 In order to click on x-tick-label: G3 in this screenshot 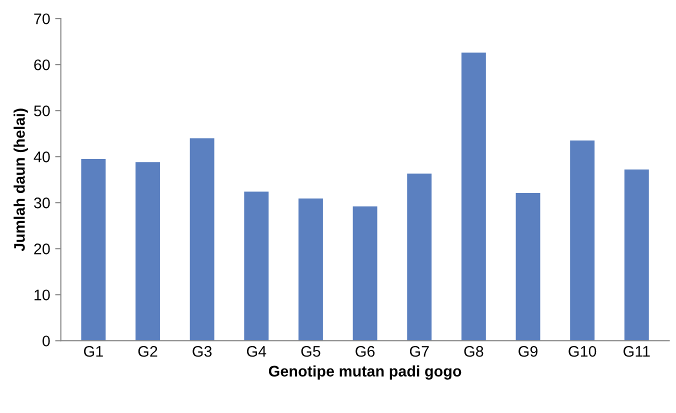, I will do `click(202, 351)`.